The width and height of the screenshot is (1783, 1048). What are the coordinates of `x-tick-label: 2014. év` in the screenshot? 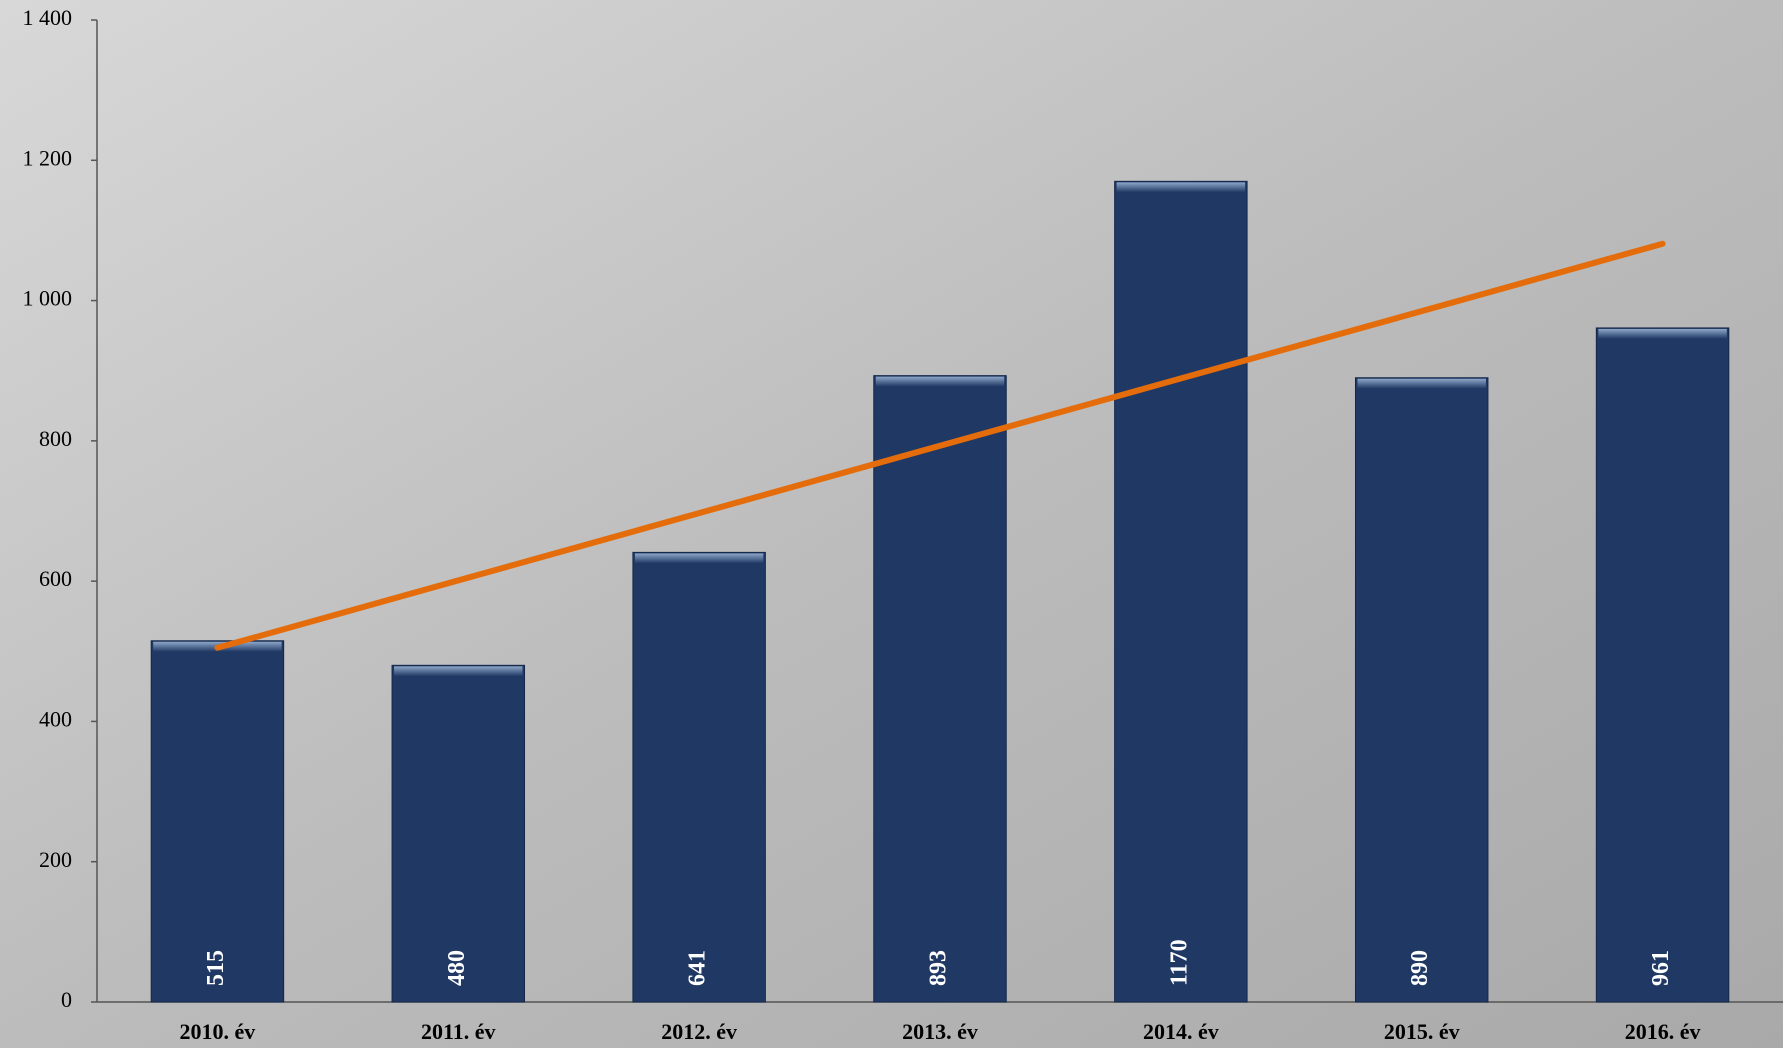 It's located at (1181, 1031).